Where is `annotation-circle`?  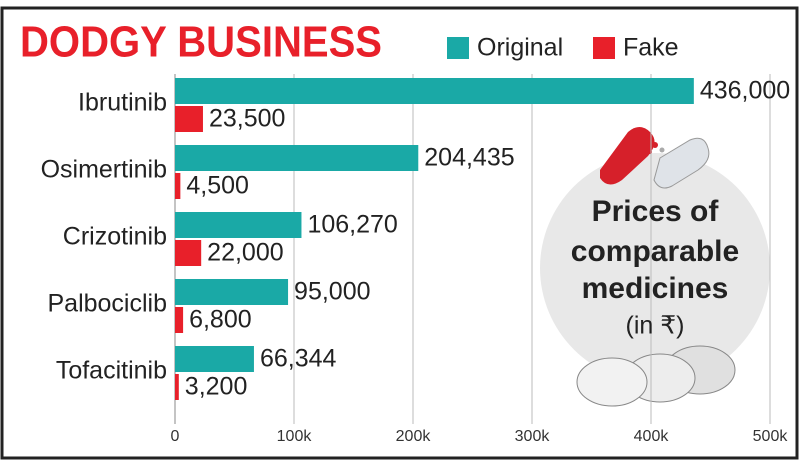
annotation-circle is located at coordinates (655, 268).